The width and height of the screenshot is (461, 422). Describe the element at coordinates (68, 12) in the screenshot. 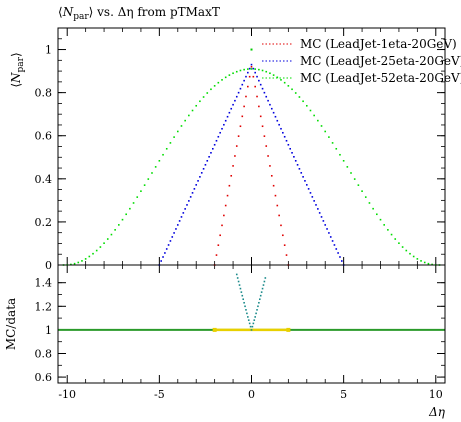

I see `title-main: N` at that location.